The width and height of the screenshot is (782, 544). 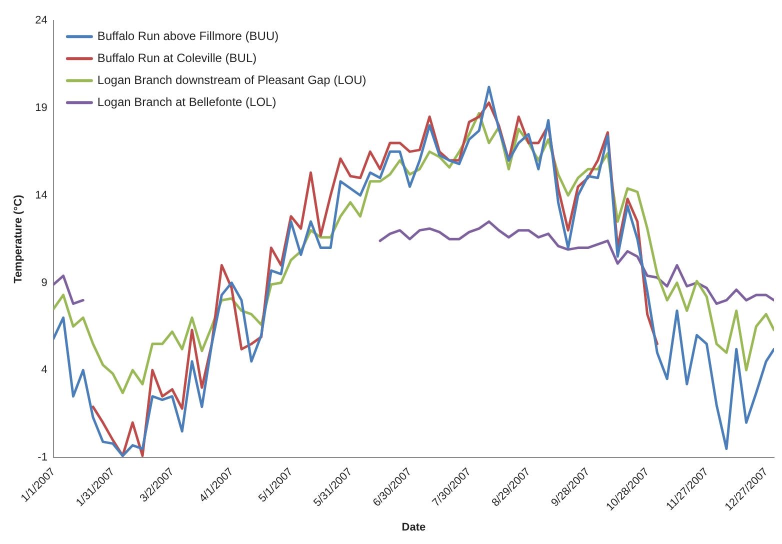 I want to click on y-tick-label: 14, so click(x=41, y=195).